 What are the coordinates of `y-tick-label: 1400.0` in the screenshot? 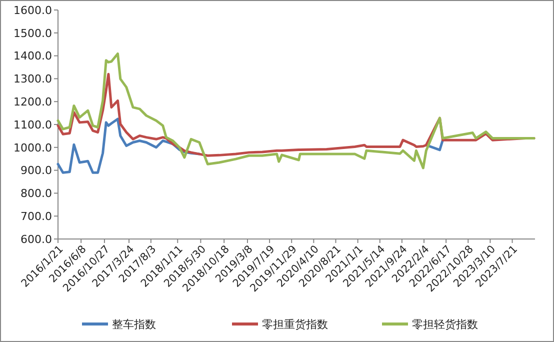 It's located at (33, 56).